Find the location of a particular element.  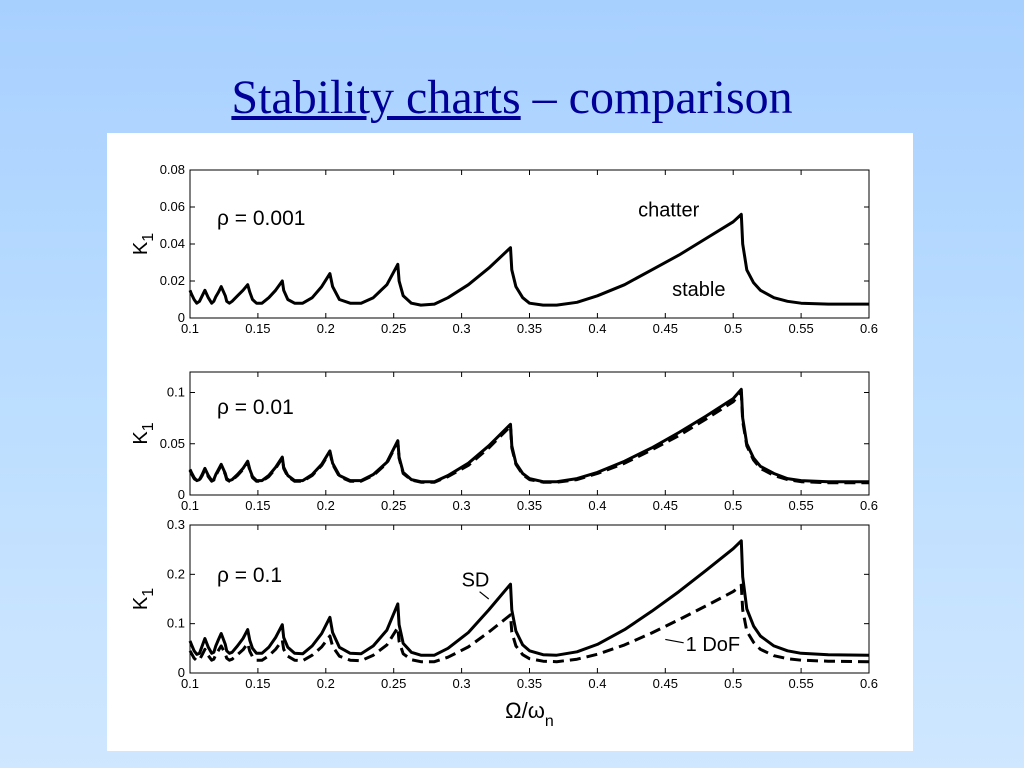

y-tick-label: 0.02 is located at coordinates (172, 280).